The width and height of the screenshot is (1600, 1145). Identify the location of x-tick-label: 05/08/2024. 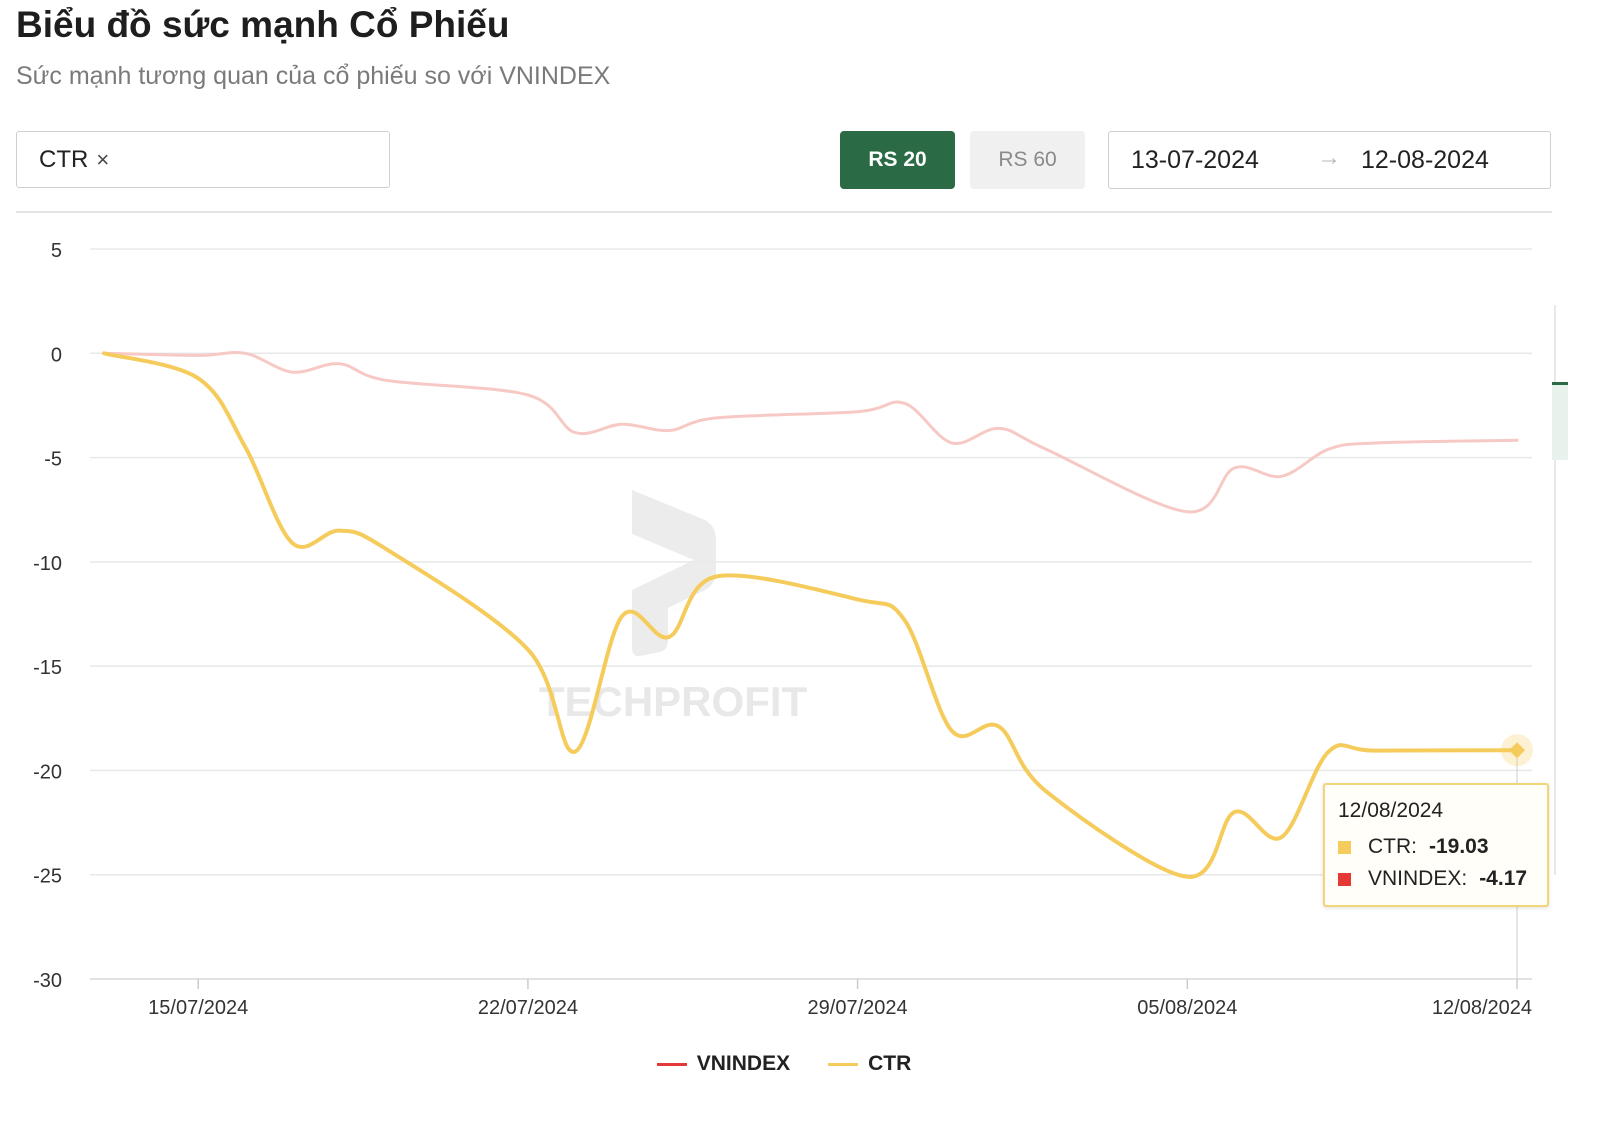
(1187, 1008).